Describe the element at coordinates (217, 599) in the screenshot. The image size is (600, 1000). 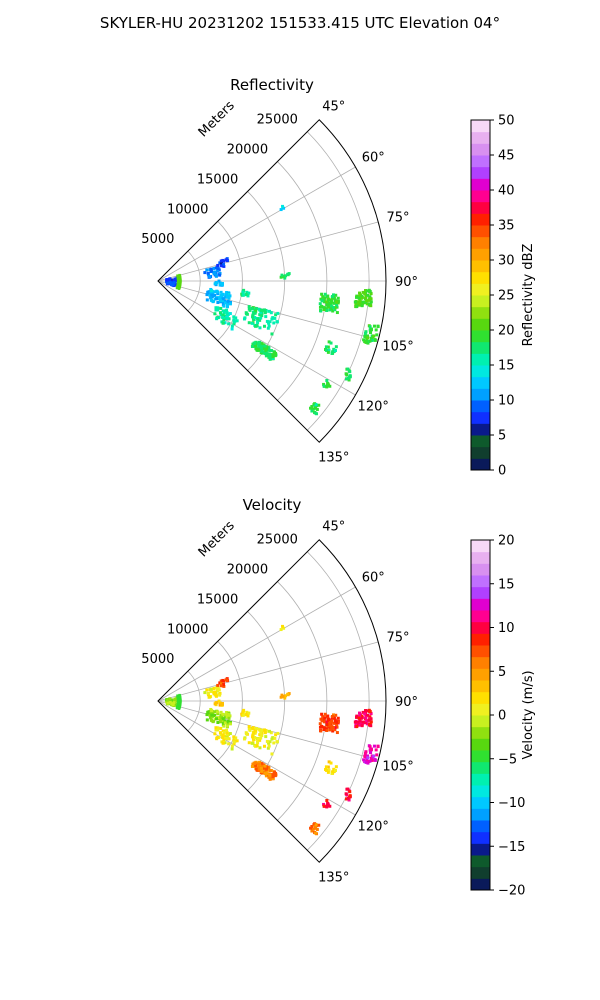
I see `radial-tick-label: 15000` at that location.